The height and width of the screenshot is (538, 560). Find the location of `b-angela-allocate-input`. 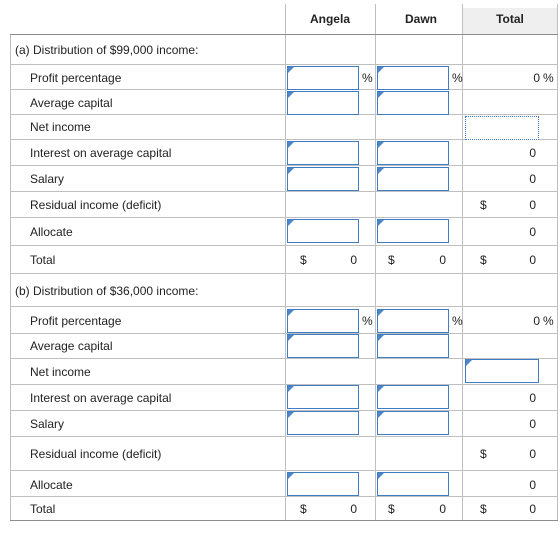

b-angela-allocate-input is located at coordinates (323, 484).